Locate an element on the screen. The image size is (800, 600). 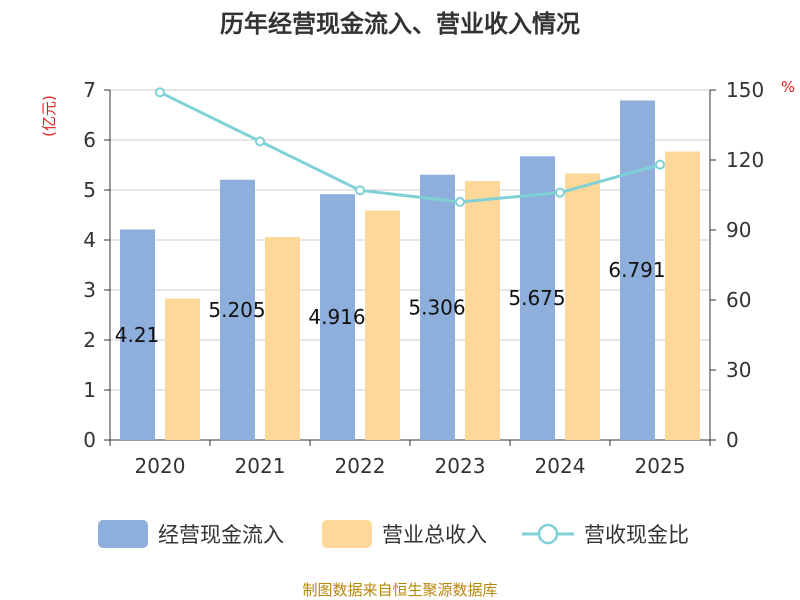
data-labels: 4.21 5.205 4.916 5.306 5.675 6.791 is located at coordinates (390, 302).